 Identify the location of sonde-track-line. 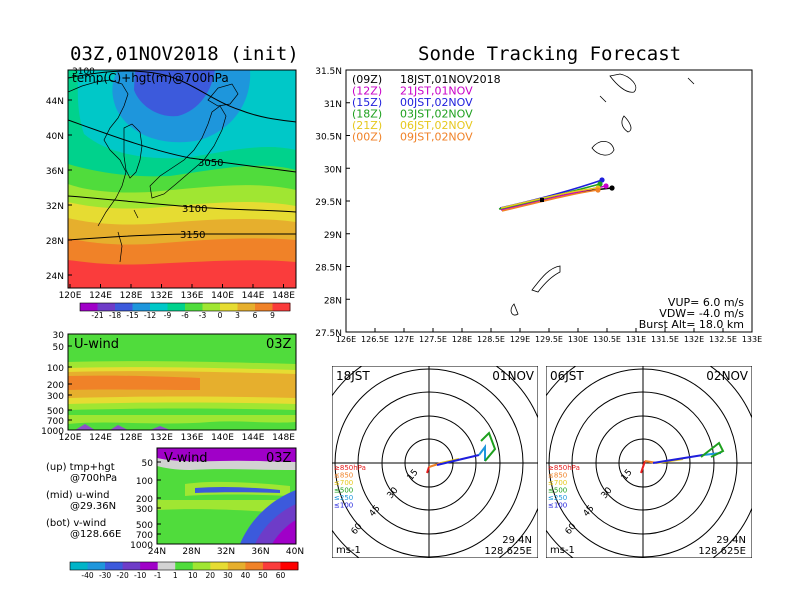
(550, 200).